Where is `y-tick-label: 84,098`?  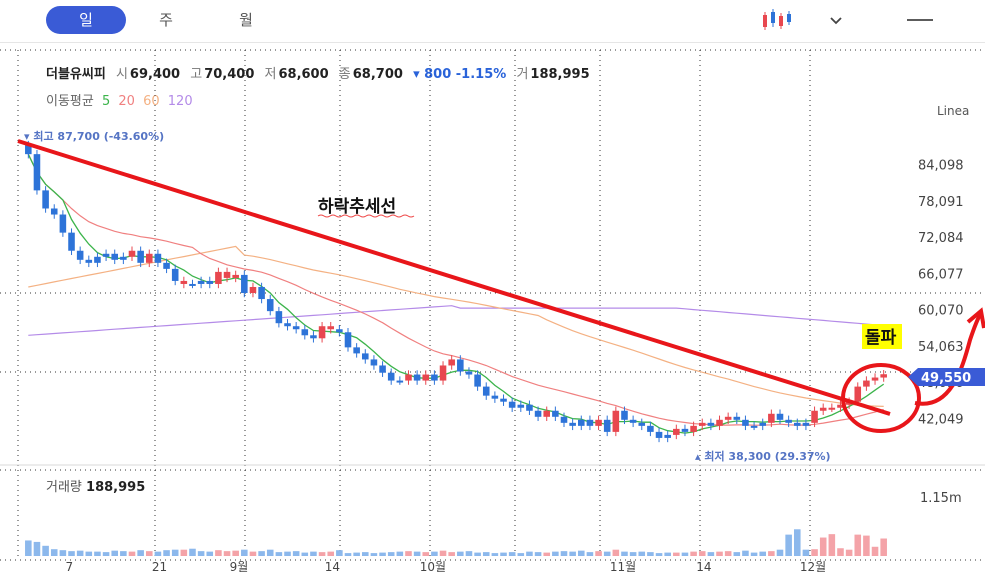
y-tick-label: 84,098 is located at coordinates (941, 166).